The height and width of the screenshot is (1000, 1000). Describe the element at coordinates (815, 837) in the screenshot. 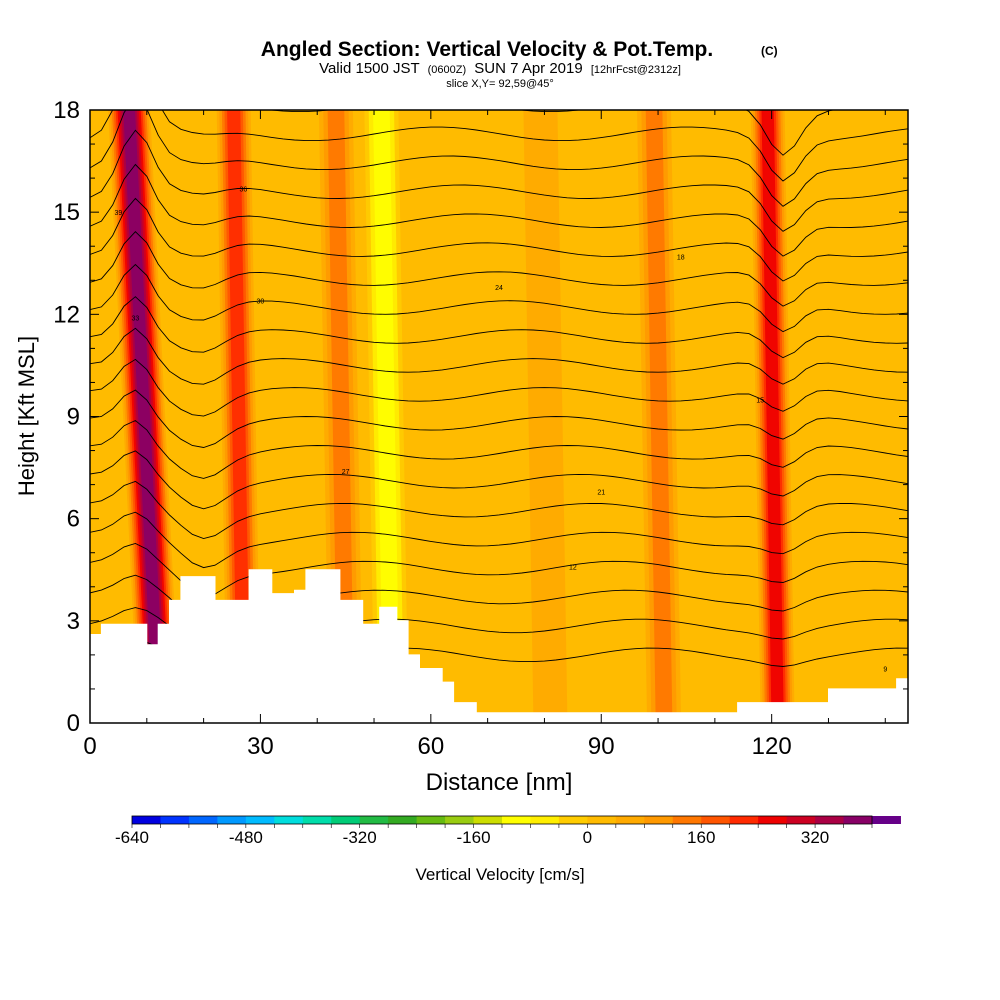

I see `colorbar-tick-label: 320` at that location.